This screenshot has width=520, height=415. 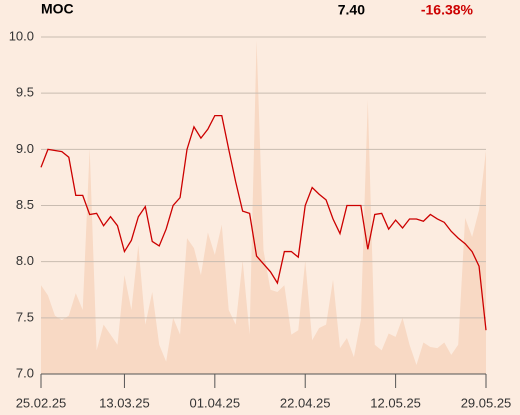 What do you see at coordinates (395, 402) in the screenshot?
I see `x-tick-label: 12.05.25` at bounding box center [395, 402].